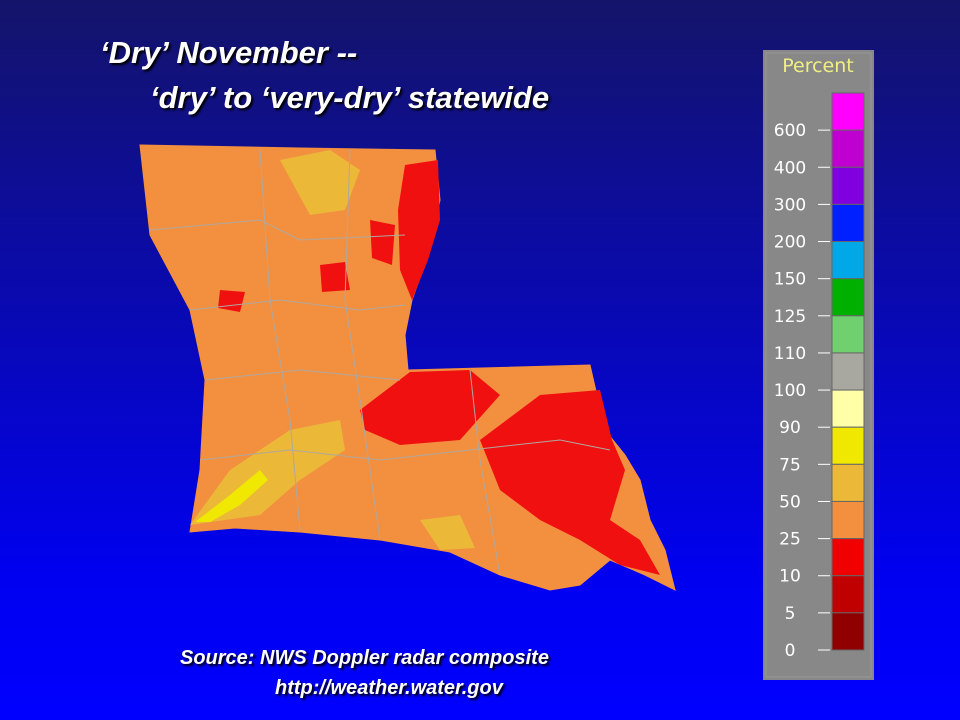 The image size is (960, 720). What do you see at coordinates (231, 496) in the screenshot?
I see `yellow-area` at bounding box center [231, 496].